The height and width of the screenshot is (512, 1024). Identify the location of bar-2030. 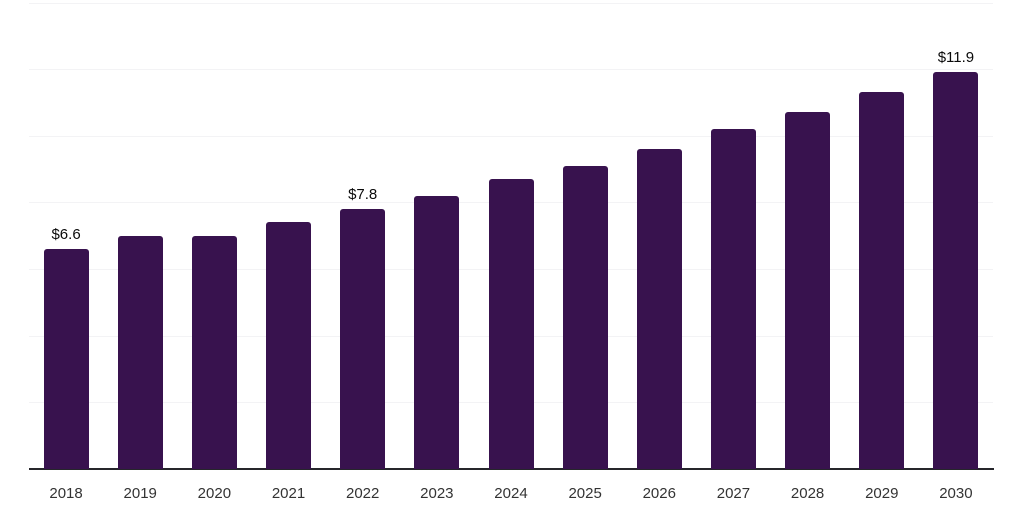
(956, 270).